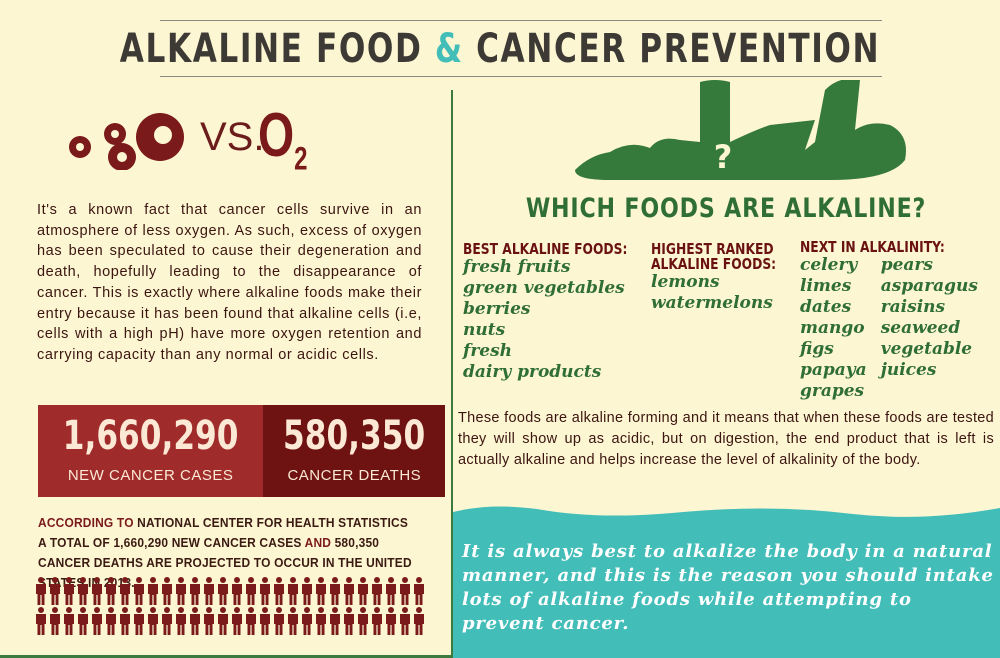 This screenshot has width=1000, height=658. I want to click on bottom-rule, so click(226, 656).